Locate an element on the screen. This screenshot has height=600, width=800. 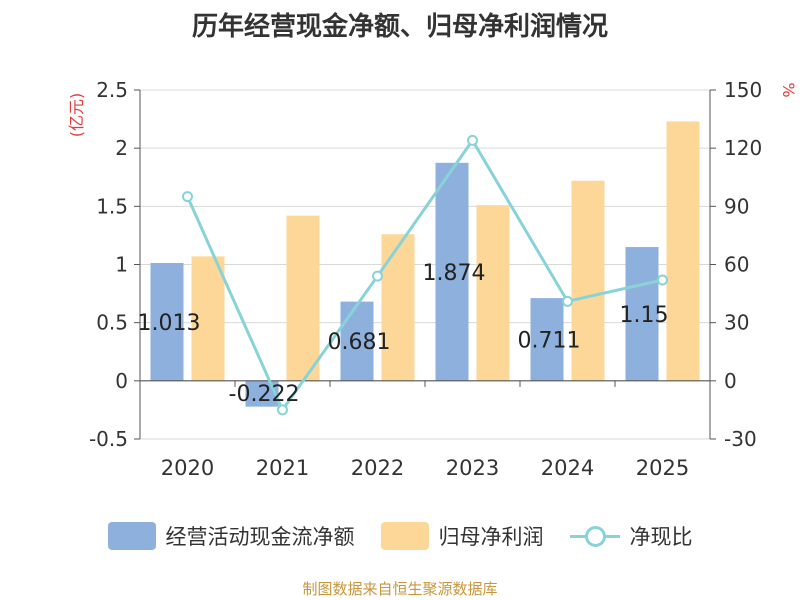
ratio-point-2023 is located at coordinates (472, 140).